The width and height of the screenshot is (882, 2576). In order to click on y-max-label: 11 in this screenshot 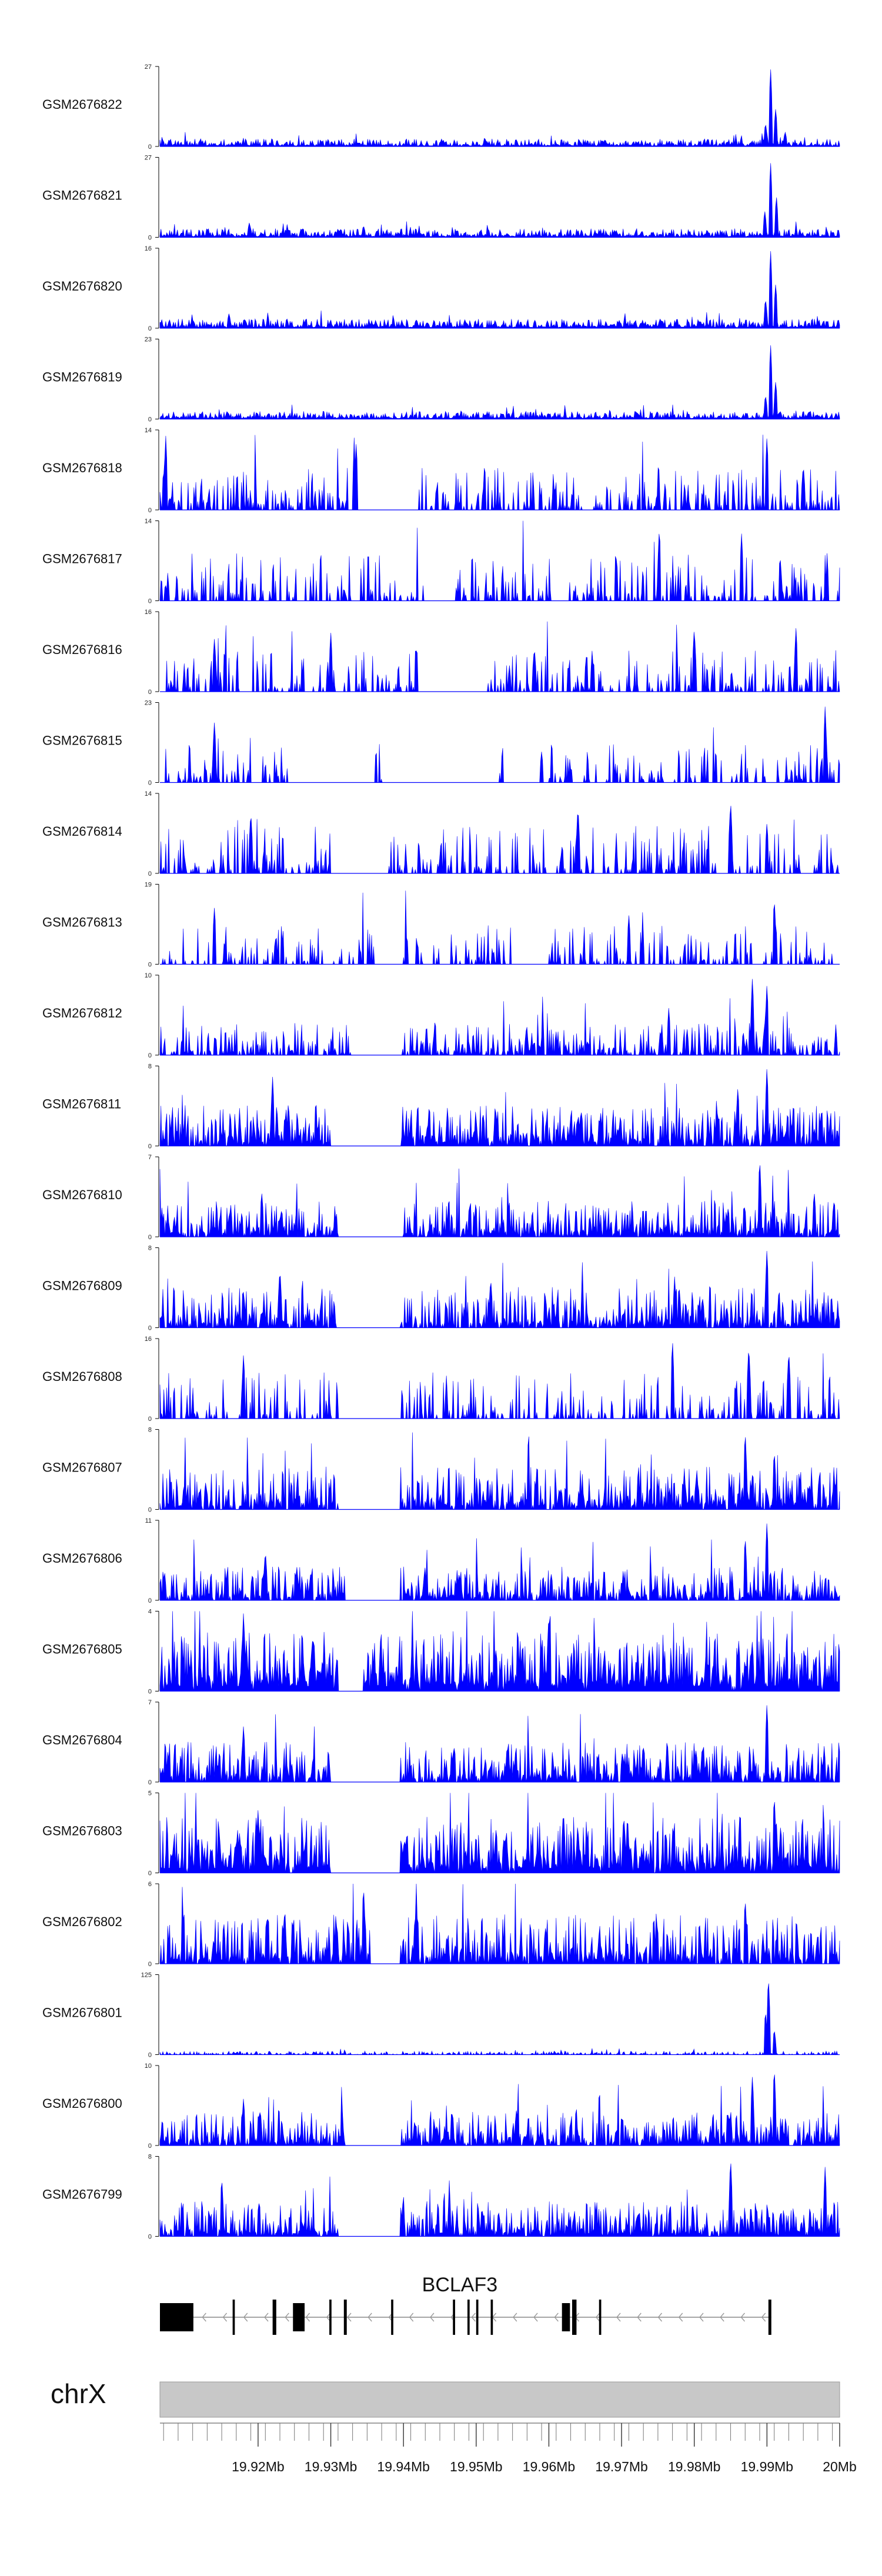, I will do `click(148, 1520)`.